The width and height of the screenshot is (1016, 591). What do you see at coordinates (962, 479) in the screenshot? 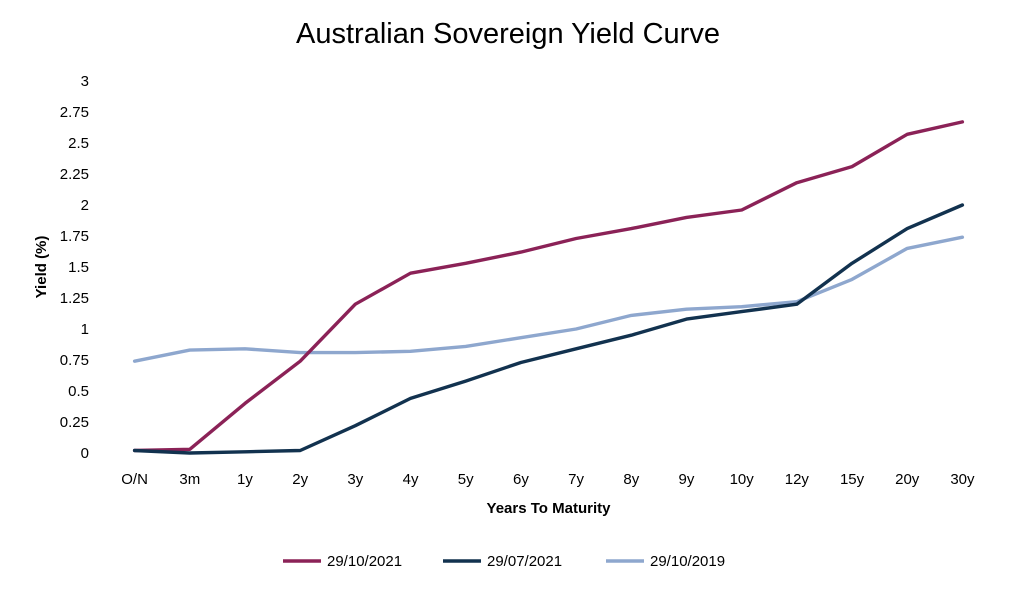
I see `x-tick-label: 30y` at bounding box center [962, 479].